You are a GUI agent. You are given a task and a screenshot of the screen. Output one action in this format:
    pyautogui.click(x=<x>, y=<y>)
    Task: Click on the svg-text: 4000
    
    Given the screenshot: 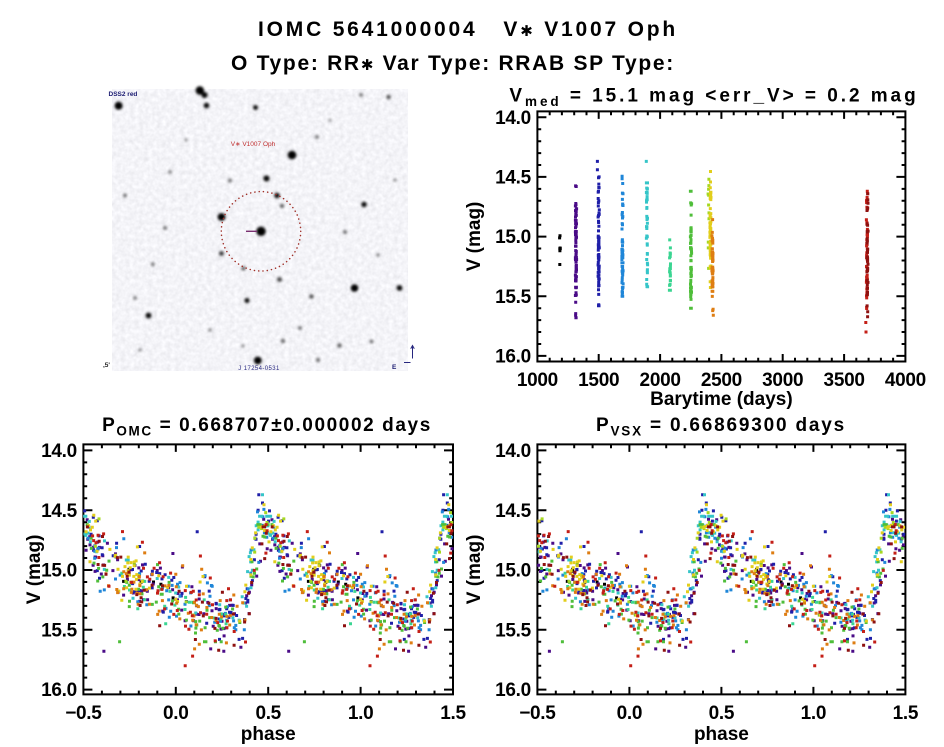 What is the action you would take?
    pyautogui.click(x=905, y=380)
    